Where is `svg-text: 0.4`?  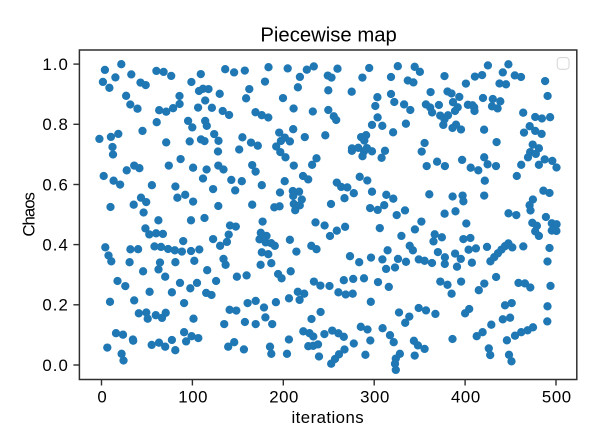
svg-text: 0.4 is located at coordinates (55, 244).